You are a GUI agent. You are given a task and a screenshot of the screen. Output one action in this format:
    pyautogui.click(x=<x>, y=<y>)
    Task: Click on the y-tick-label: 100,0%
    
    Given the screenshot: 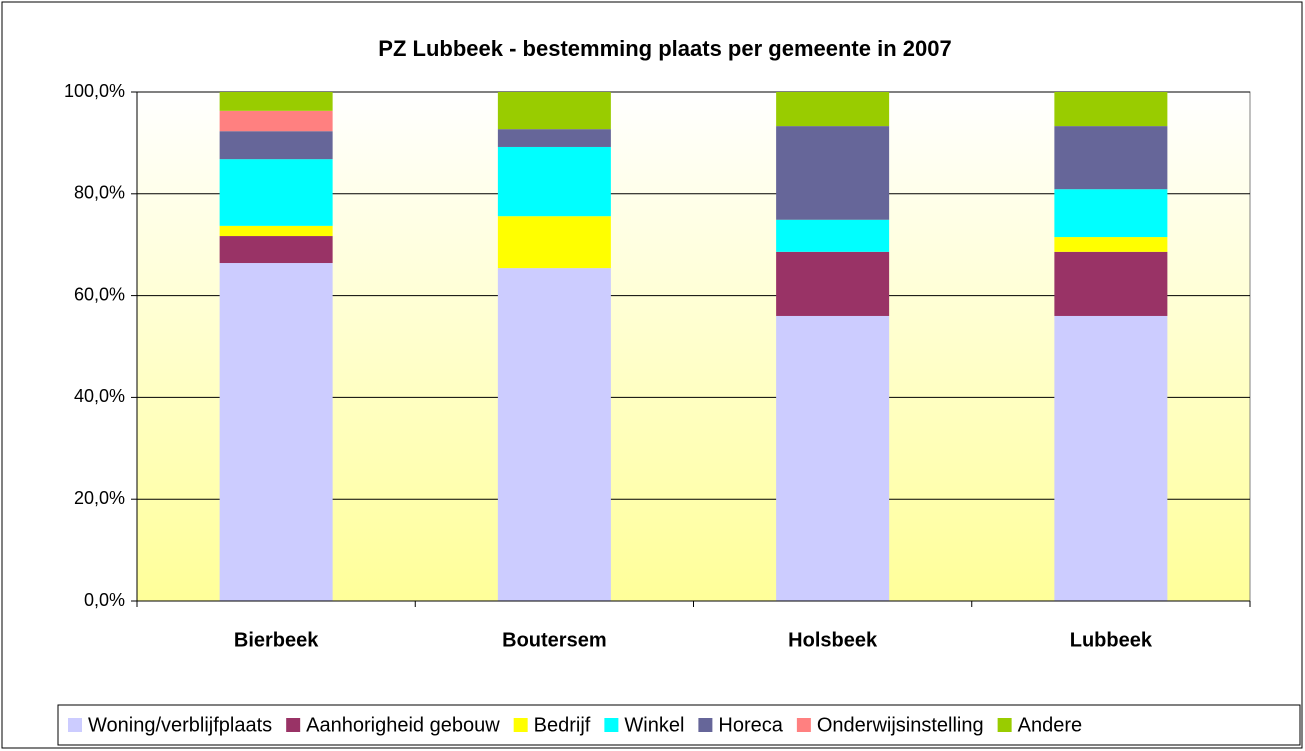 What is the action you would take?
    pyautogui.click(x=94, y=91)
    